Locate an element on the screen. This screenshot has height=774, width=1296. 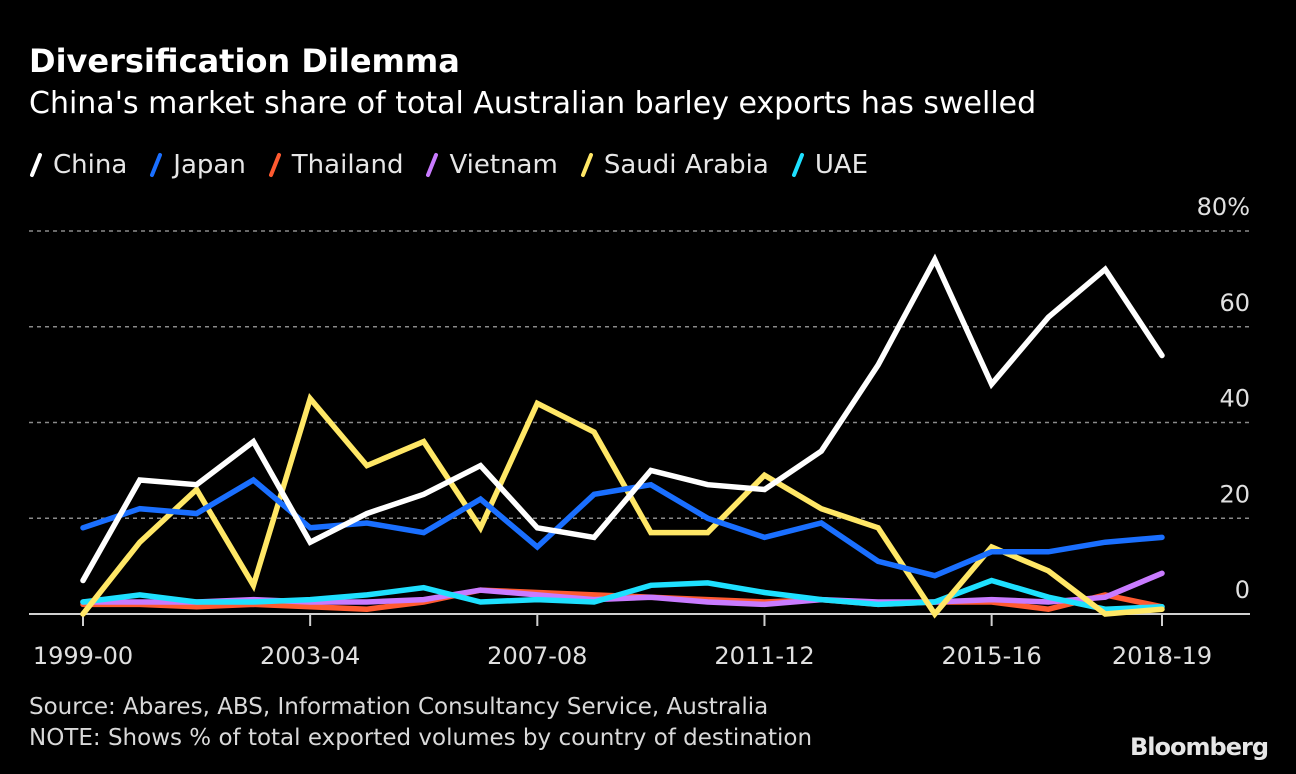
y-tick-label: 0 is located at coordinates (1242, 590).